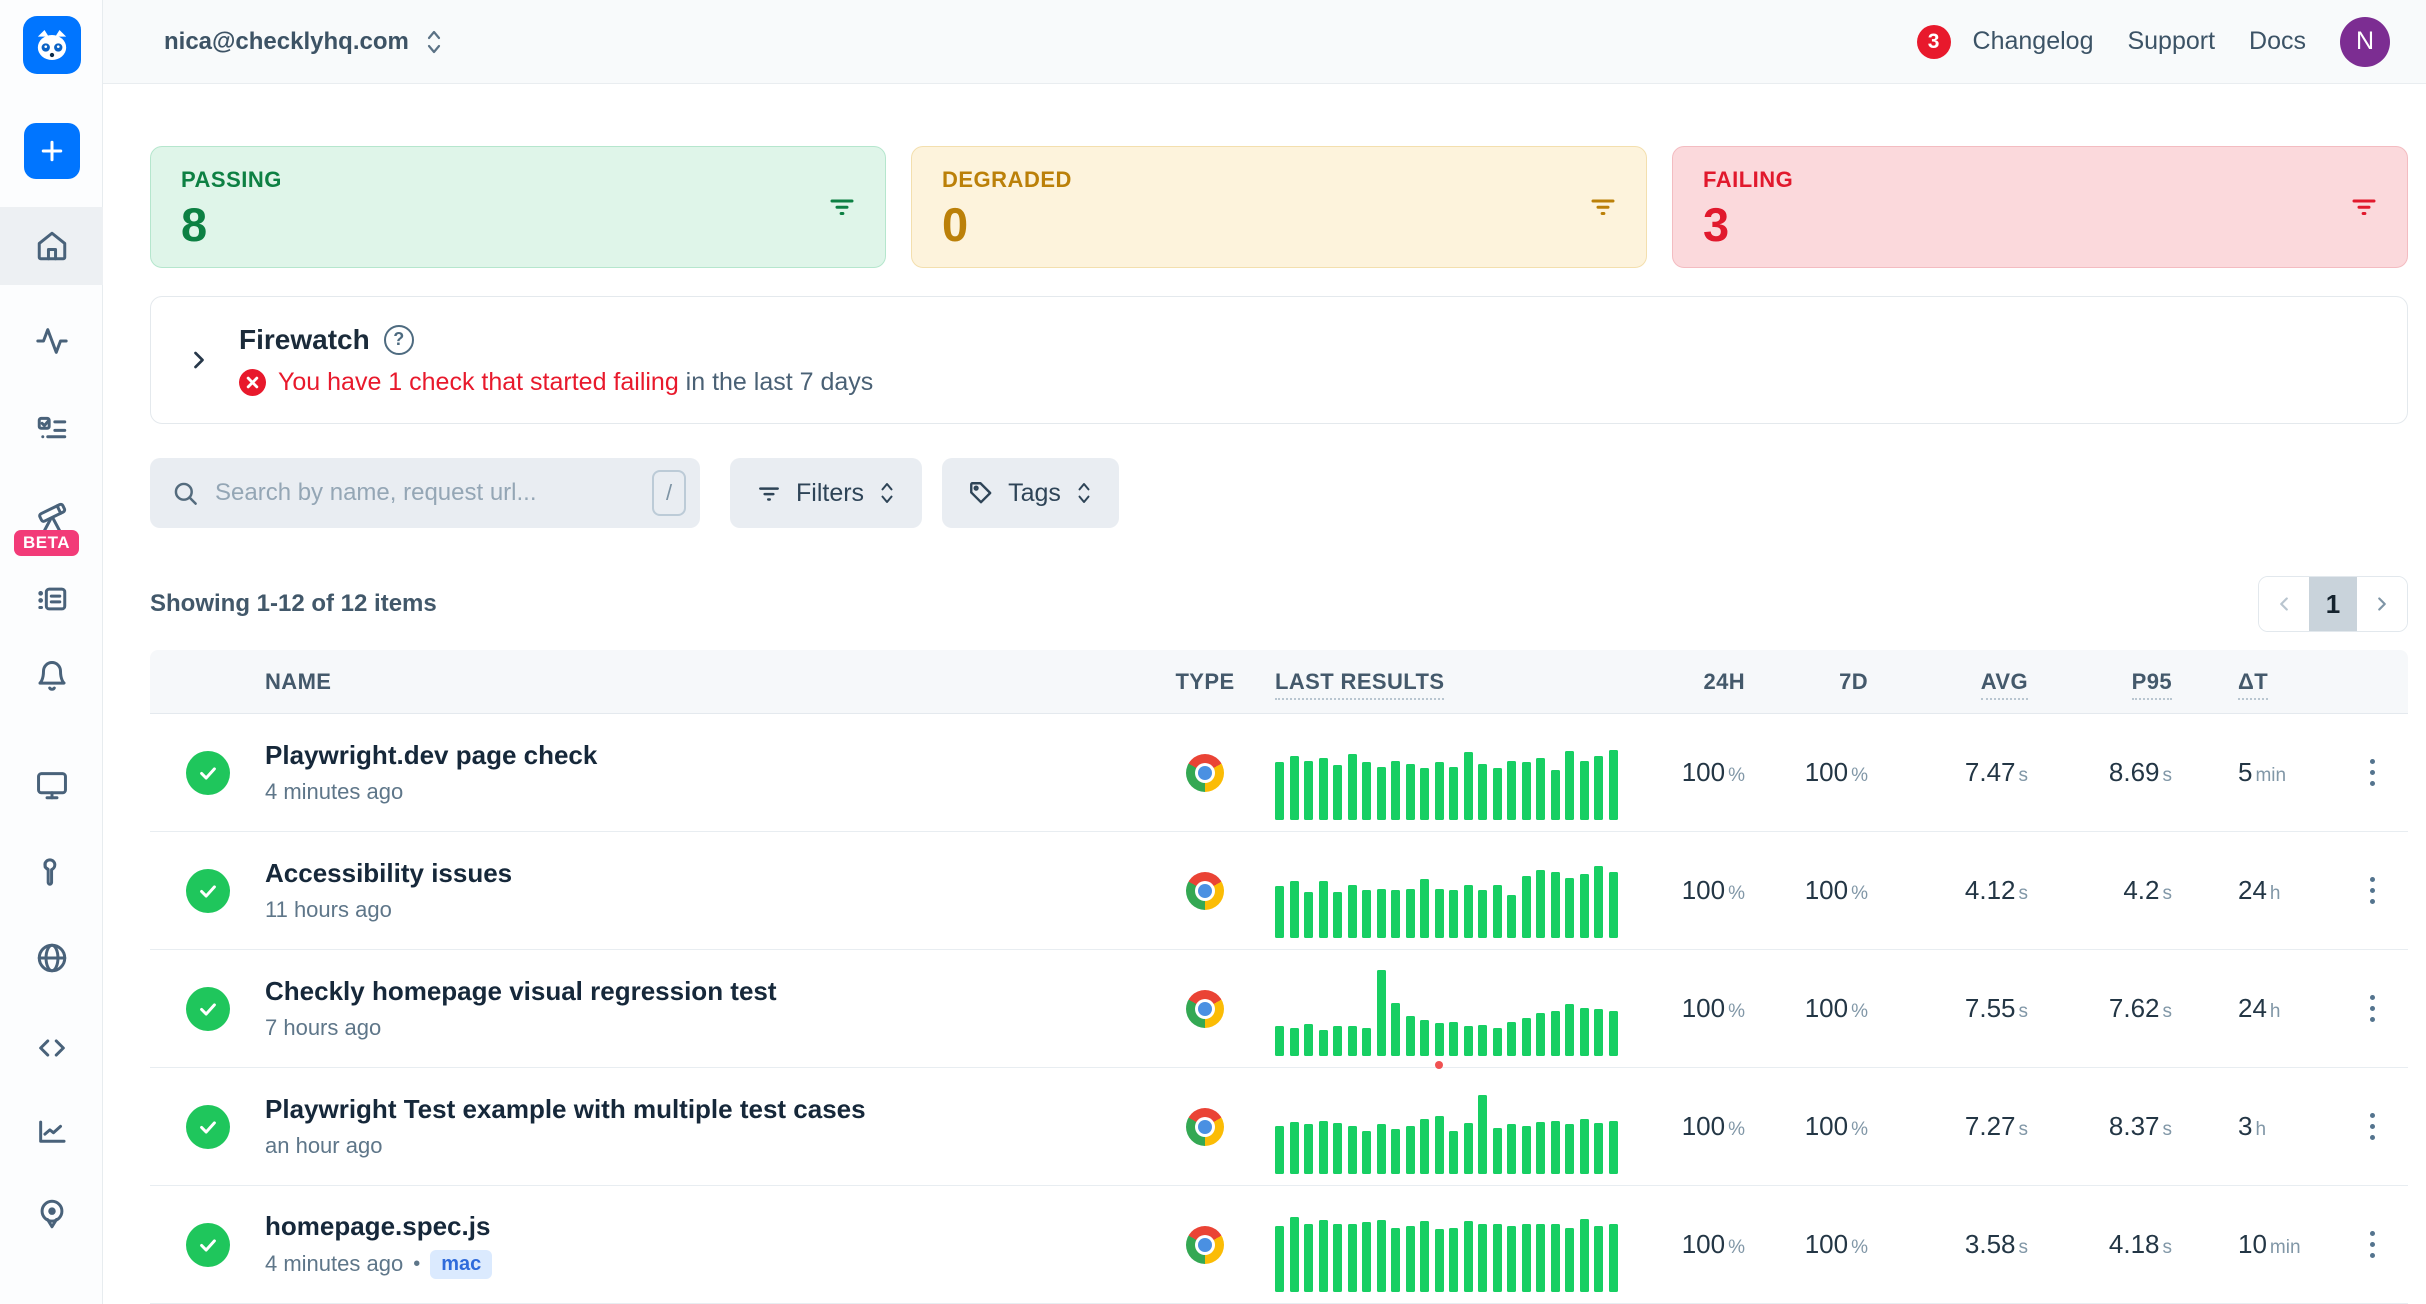 This screenshot has width=2426, height=1304. I want to click on failing-label: FAILING, so click(1748, 179).